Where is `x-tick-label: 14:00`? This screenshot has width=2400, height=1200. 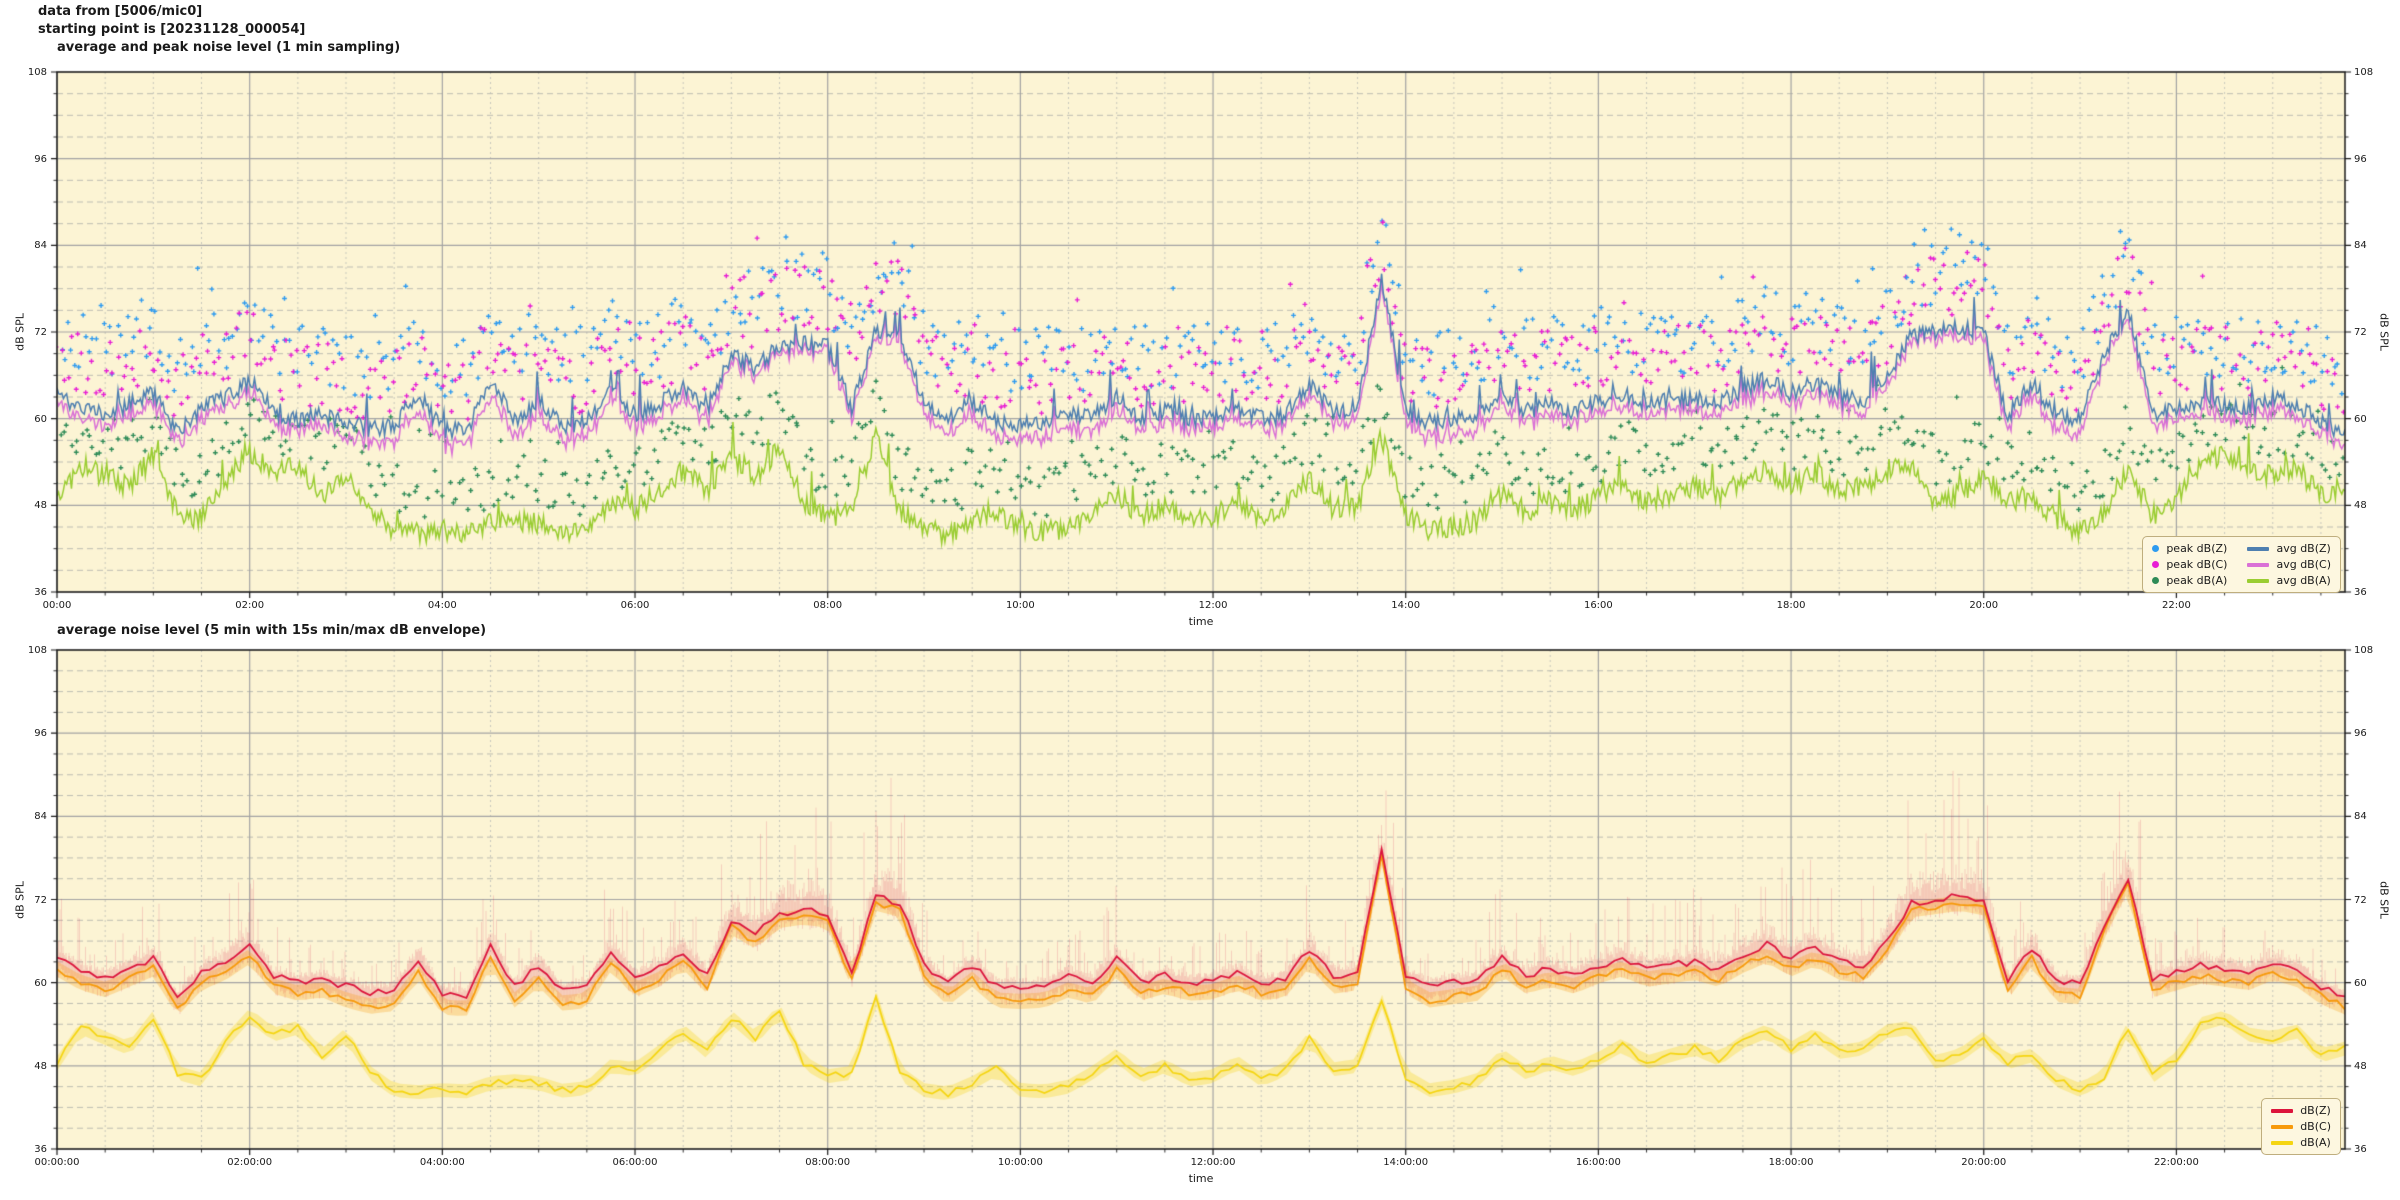
x-tick-label: 14:00 is located at coordinates (1406, 605).